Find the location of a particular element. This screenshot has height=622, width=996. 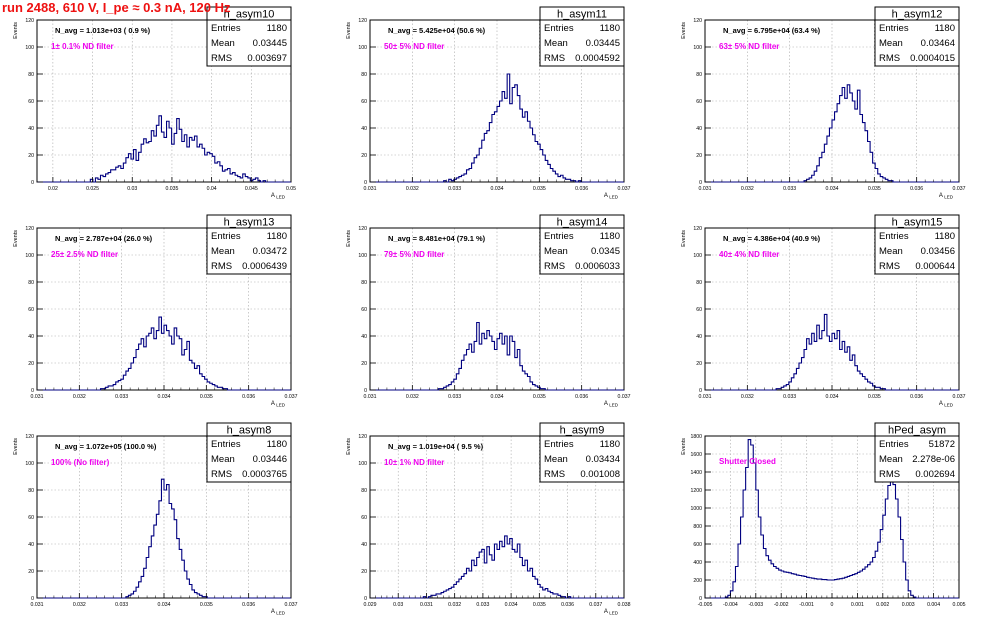

y-tick-label: 1800 is located at coordinates (696, 437).